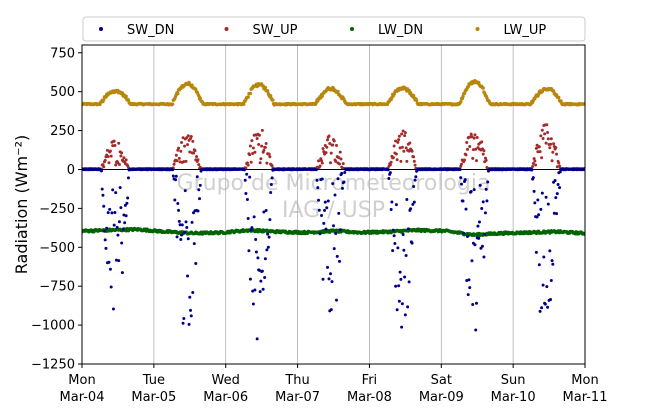 The height and width of the screenshot is (409, 650). Describe the element at coordinates (21, 204) in the screenshot. I see `y-axis-label: Radiation (Wm⁻²)` at that location.